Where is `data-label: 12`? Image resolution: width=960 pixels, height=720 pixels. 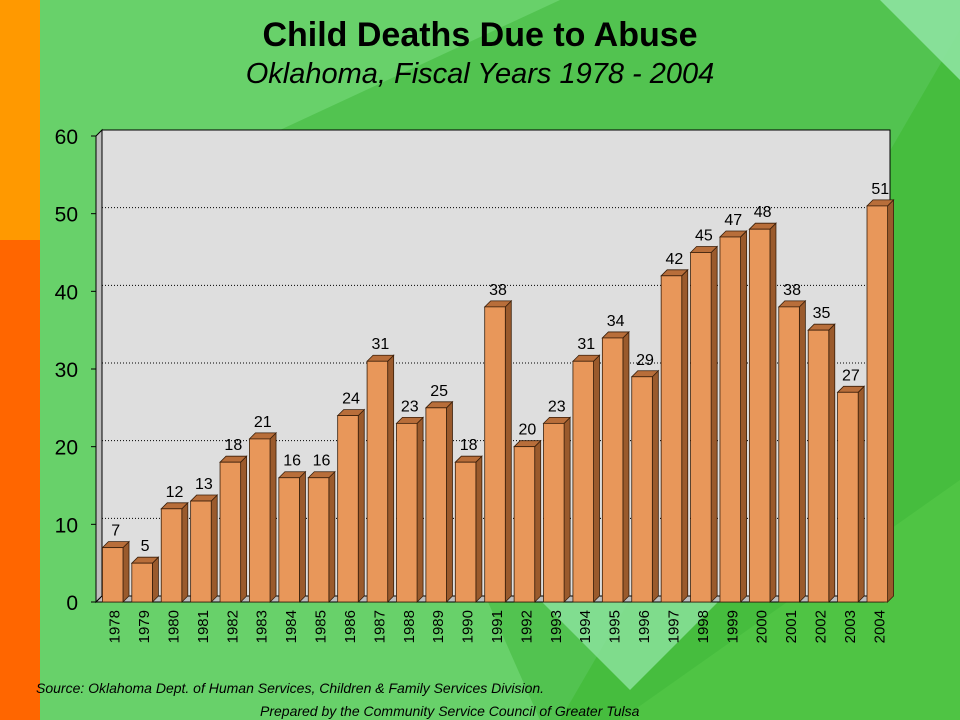 data-label: 12 is located at coordinates (175, 492).